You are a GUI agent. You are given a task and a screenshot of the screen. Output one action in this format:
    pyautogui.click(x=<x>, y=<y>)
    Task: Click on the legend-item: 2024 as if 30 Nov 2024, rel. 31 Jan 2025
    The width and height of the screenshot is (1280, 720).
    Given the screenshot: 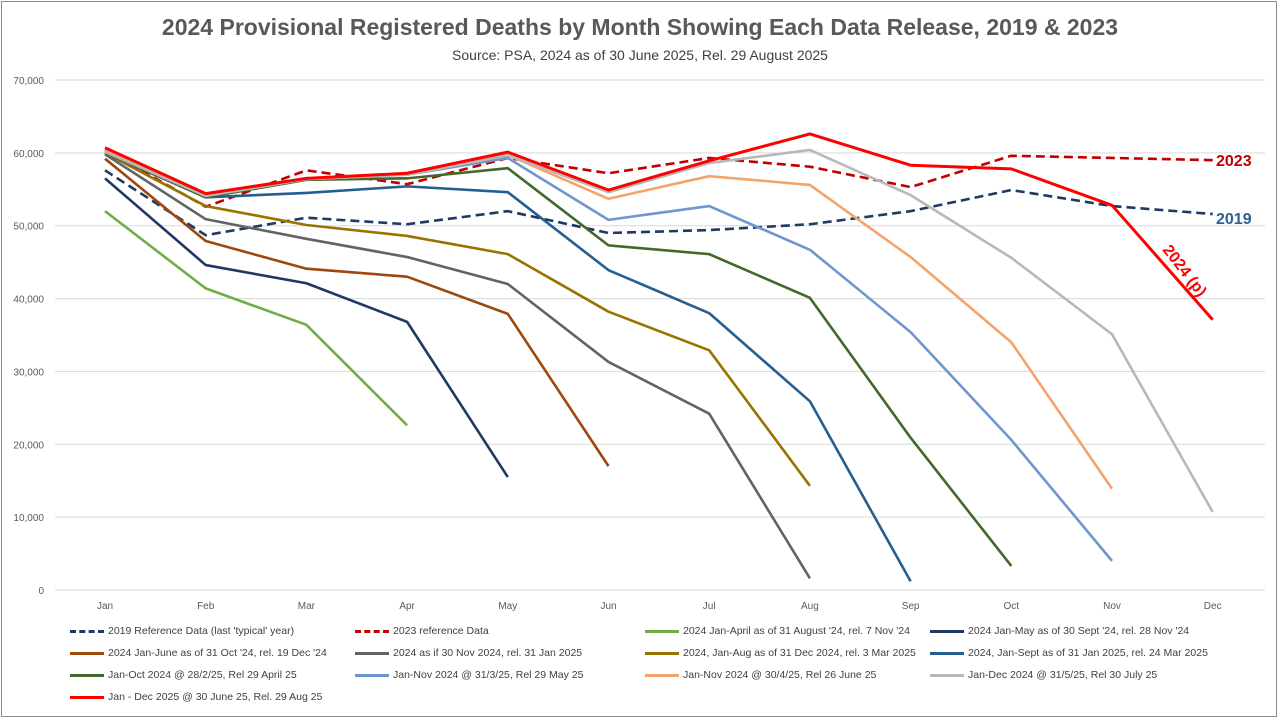 What is the action you would take?
    pyautogui.click(x=468, y=653)
    